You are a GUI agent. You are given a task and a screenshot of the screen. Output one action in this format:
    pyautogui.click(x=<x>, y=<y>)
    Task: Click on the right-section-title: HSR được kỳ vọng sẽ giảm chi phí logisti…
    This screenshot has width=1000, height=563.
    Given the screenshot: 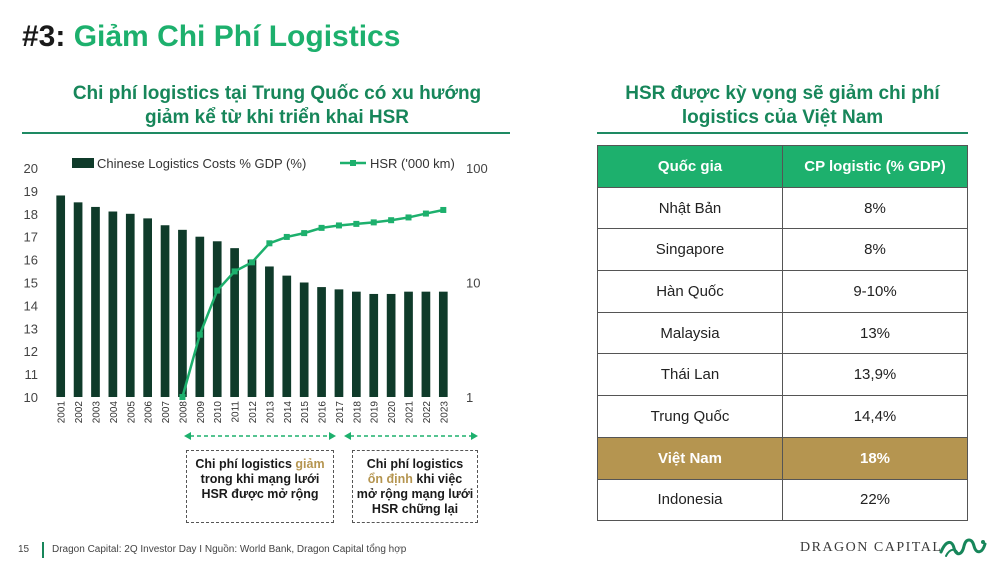 What is the action you would take?
    pyautogui.click(x=782, y=106)
    